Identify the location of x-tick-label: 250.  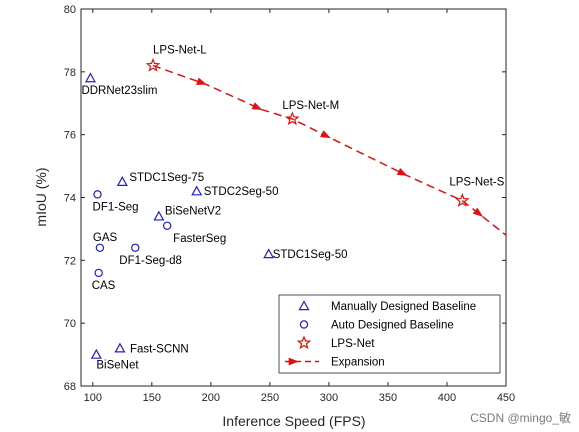
(270, 398).